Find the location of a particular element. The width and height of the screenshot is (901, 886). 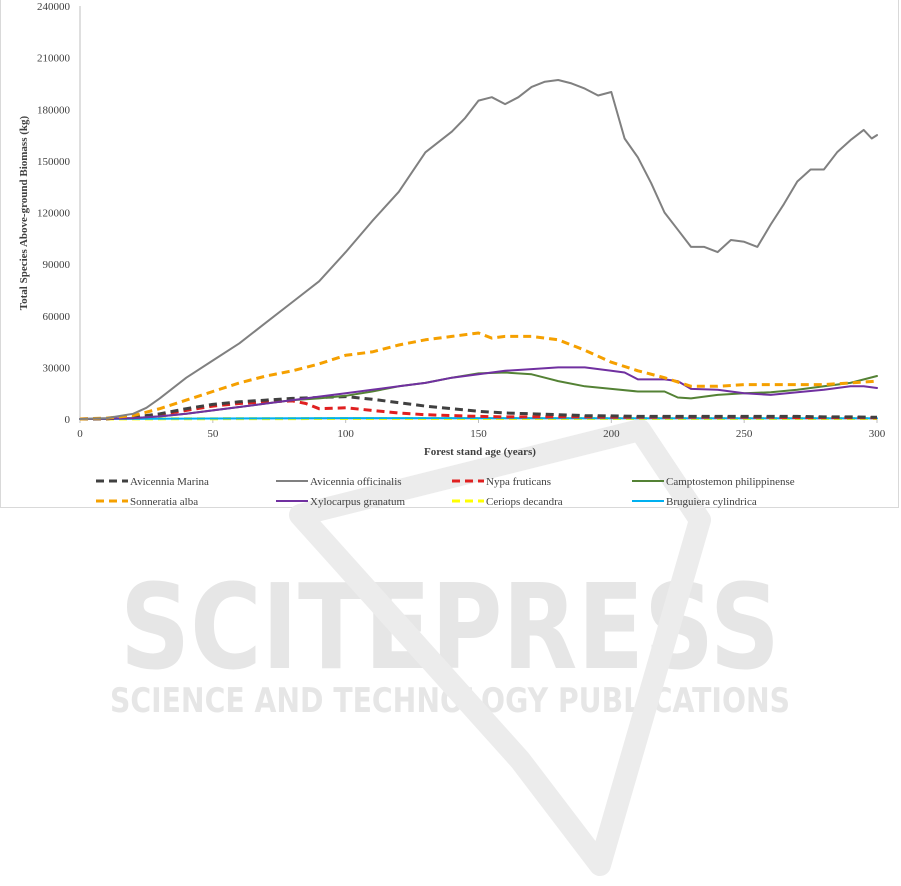

y-tick-label: 150000 is located at coordinates (54, 162).